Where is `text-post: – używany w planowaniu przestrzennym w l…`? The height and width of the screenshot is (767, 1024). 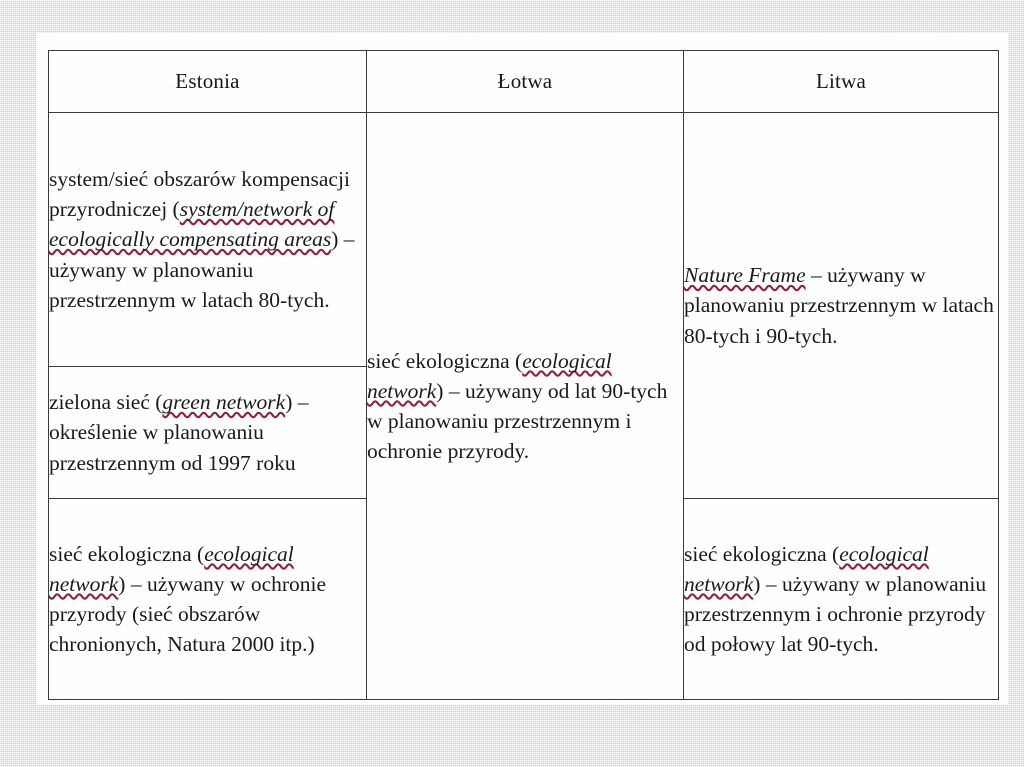
text-post: – używany w planowaniu przestrzennym w l… is located at coordinates (839, 305).